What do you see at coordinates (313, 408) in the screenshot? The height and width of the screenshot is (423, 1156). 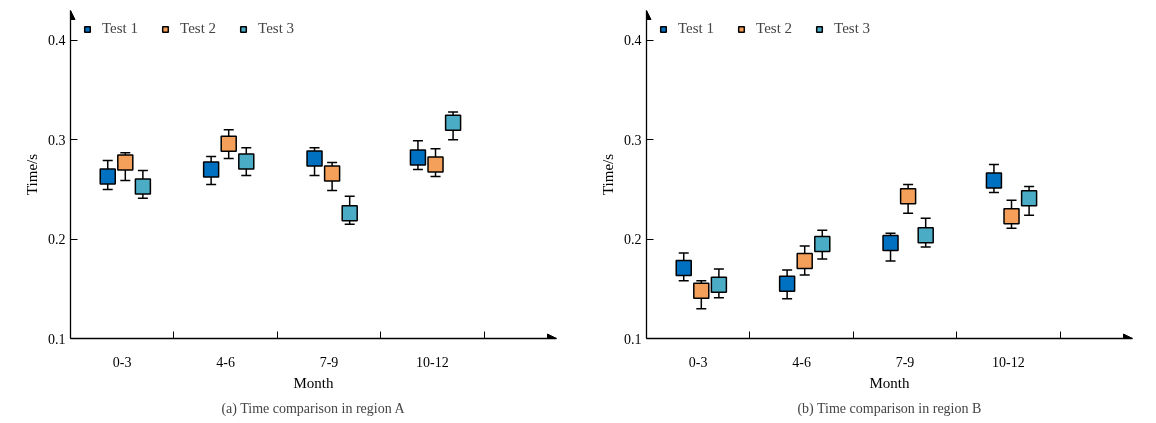 I see `text: (a) Time comparison in region A` at bounding box center [313, 408].